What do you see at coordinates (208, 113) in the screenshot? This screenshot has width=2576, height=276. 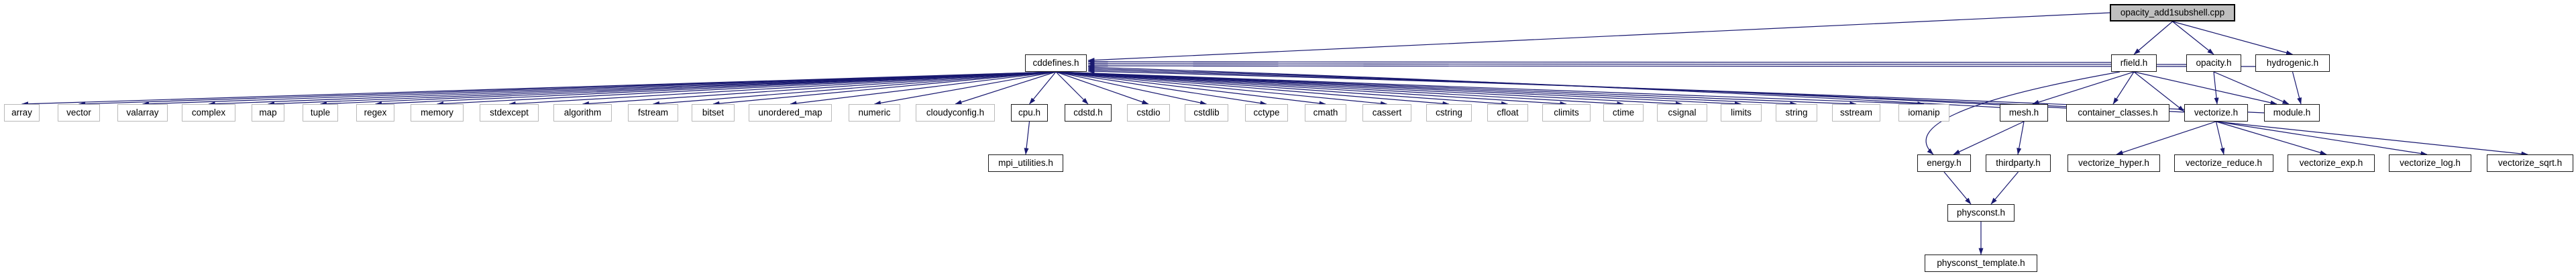 I see `node-complex: complex` at bounding box center [208, 113].